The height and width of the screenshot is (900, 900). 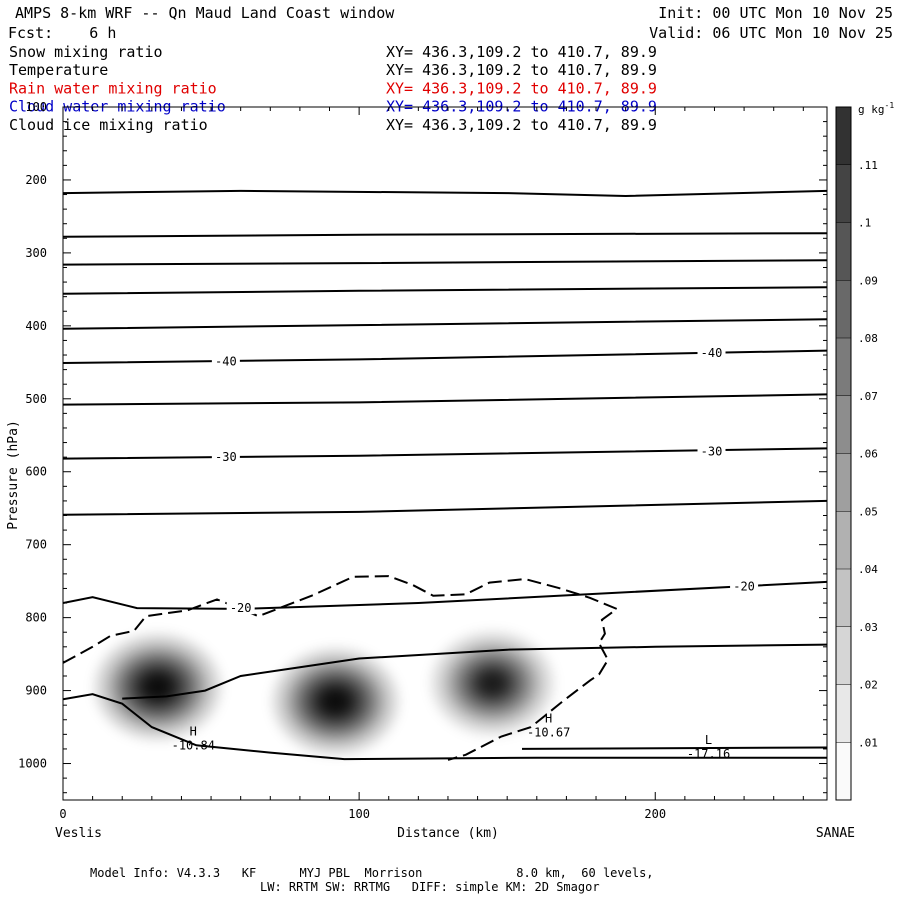 What do you see at coordinates (835, 833) in the screenshot?
I see `right-endpoint-label: SANAE` at bounding box center [835, 833].